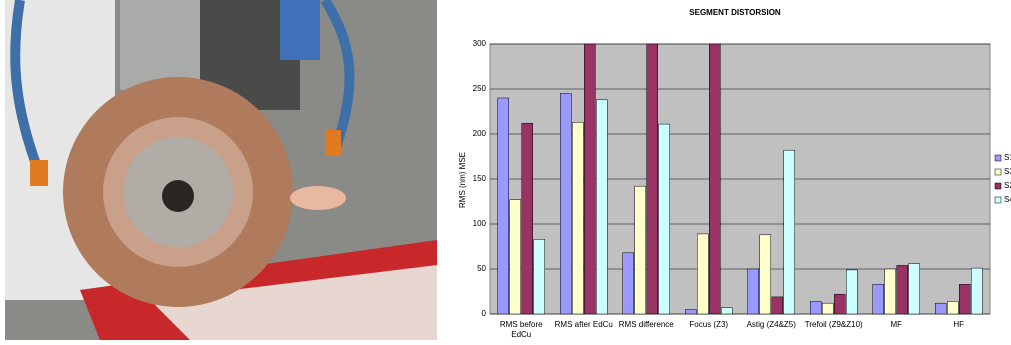 The image size is (1011, 345). Describe the element at coordinates (771, 324) in the screenshot. I see `x-tick-label: Astig (Z4&Z5)` at that location.